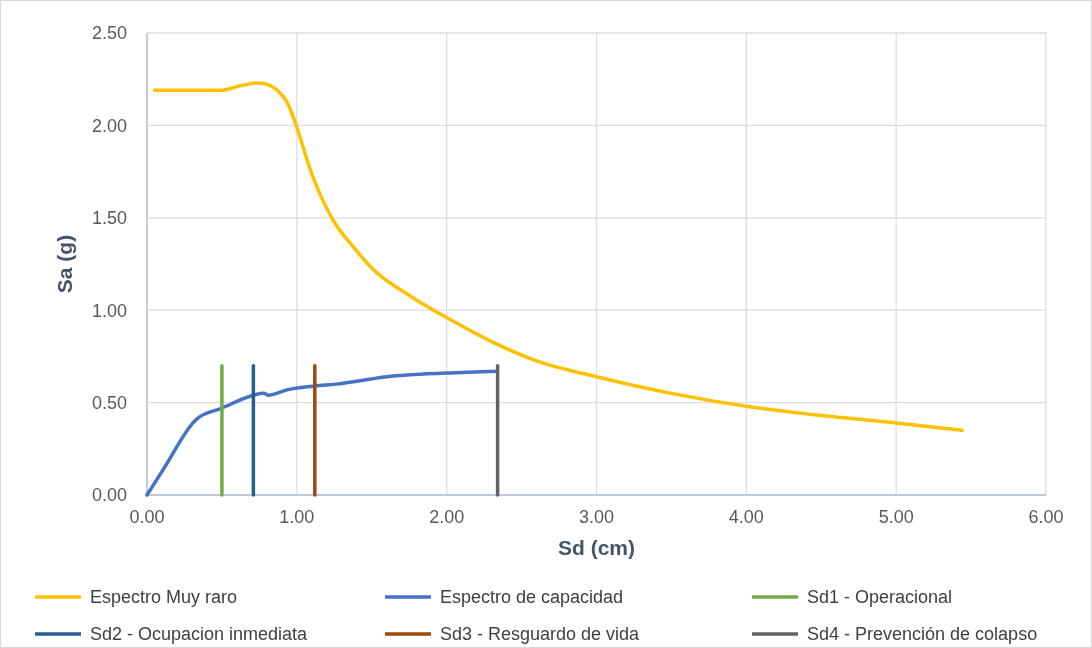 The image size is (1092, 648). Describe the element at coordinates (199, 634) in the screenshot. I see `legend-label: Sd2 - Ocupacion inmediata` at that location.